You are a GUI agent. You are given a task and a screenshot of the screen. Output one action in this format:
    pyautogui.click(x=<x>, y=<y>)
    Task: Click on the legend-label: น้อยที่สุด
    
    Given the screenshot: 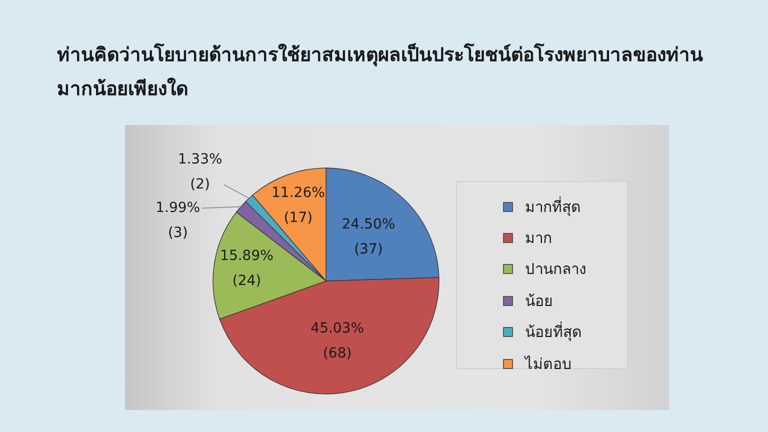 What is the action you would take?
    pyautogui.click(x=553, y=332)
    